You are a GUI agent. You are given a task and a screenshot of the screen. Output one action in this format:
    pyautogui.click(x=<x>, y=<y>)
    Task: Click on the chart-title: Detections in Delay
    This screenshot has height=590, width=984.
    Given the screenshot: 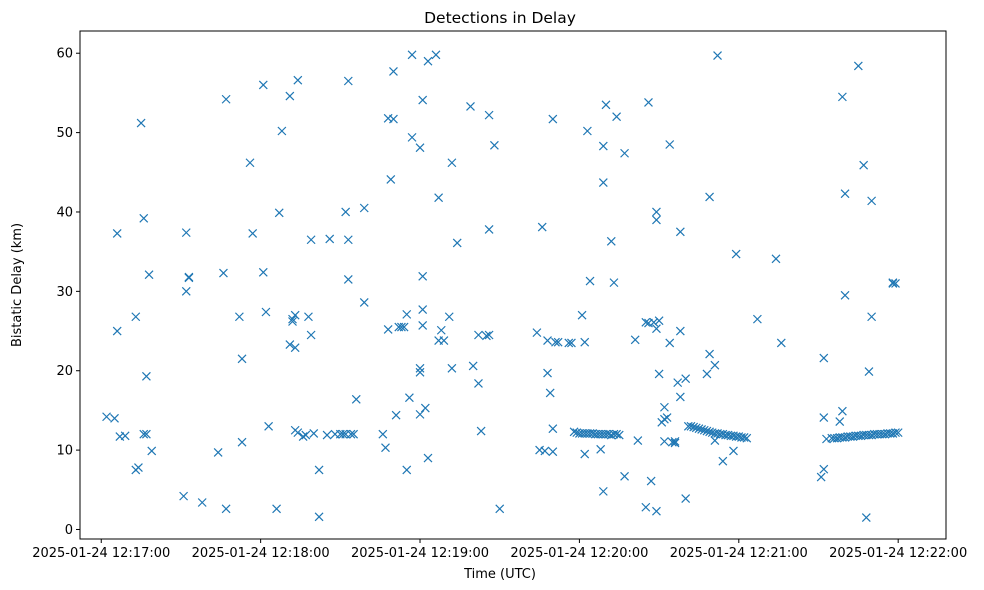 What is the action you would take?
    pyautogui.click(x=500, y=18)
    